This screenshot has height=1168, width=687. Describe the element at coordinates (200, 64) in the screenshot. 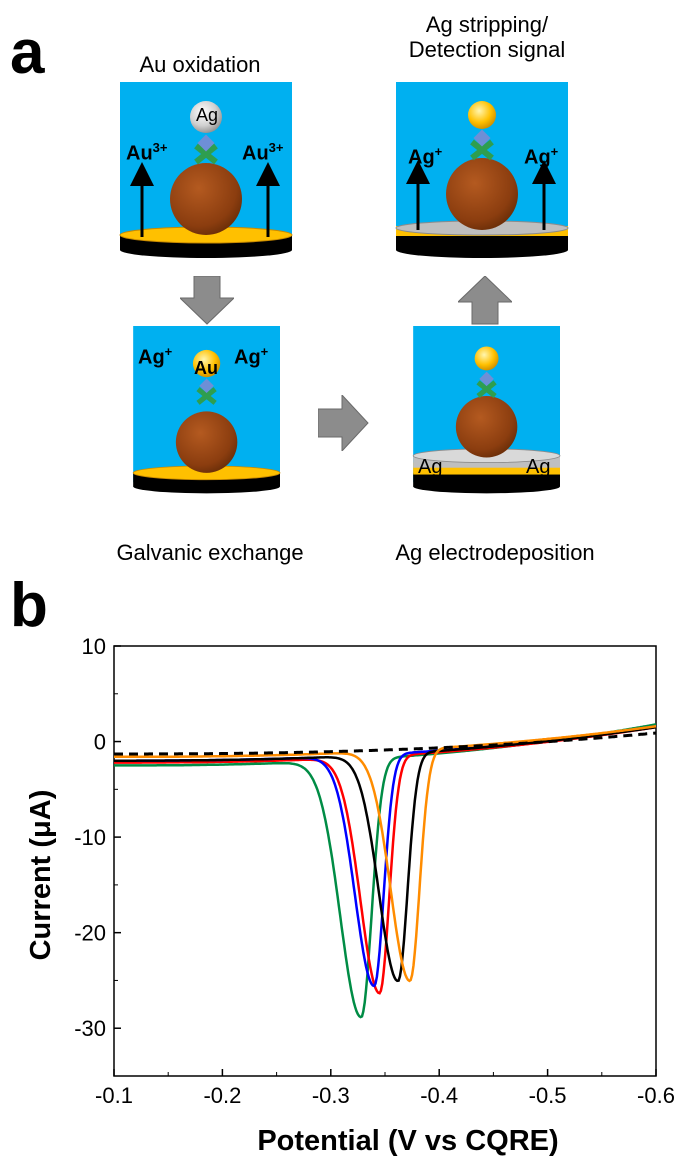

I see `caption-au-oxidation: Au oxidation` at that location.